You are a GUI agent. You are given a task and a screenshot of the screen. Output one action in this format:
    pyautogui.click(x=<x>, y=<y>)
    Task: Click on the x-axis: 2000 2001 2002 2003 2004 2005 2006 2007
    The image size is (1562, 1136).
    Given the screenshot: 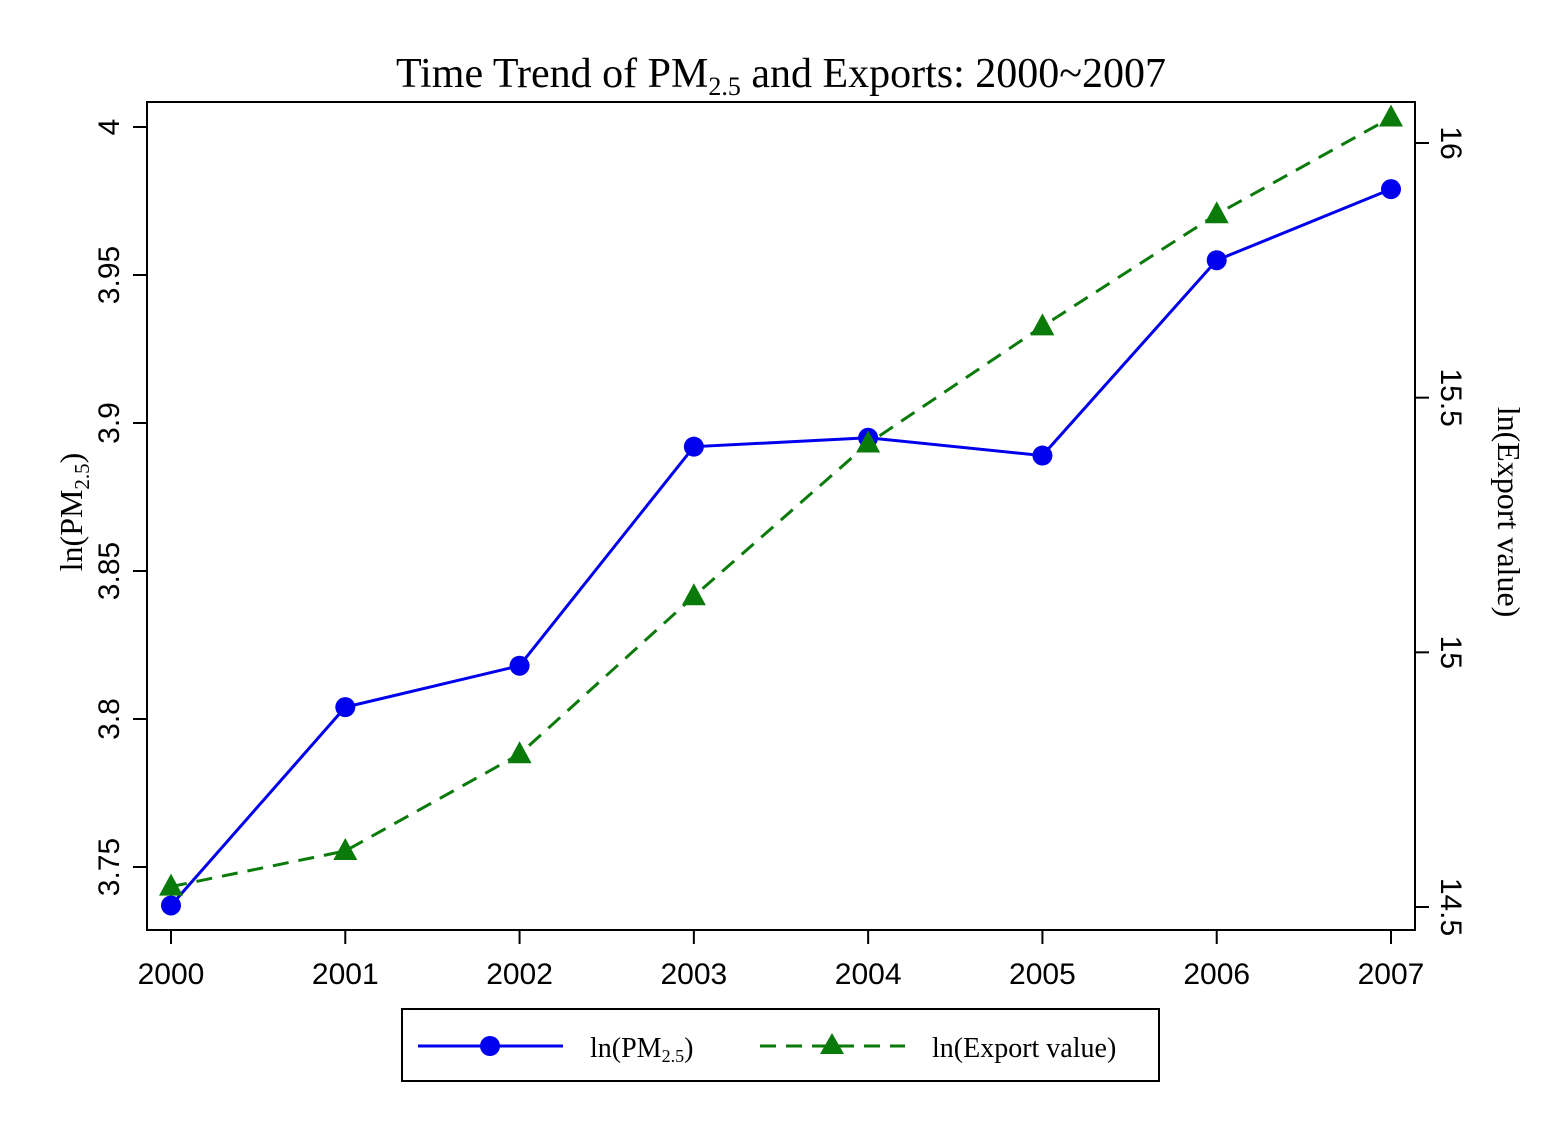 What is the action you would take?
    pyautogui.click(x=781, y=960)
    